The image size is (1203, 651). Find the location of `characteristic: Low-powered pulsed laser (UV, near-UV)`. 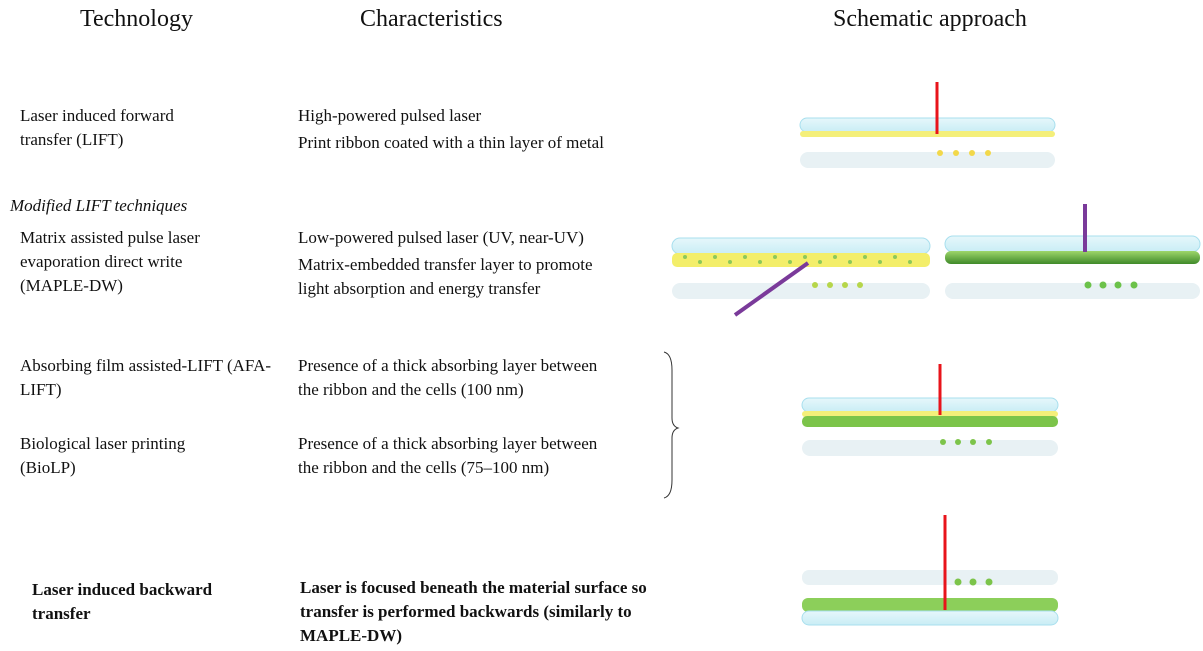

characteristic: Low-powered pulsed laser (UV, near-UV) is located at coordinates (441, 237).